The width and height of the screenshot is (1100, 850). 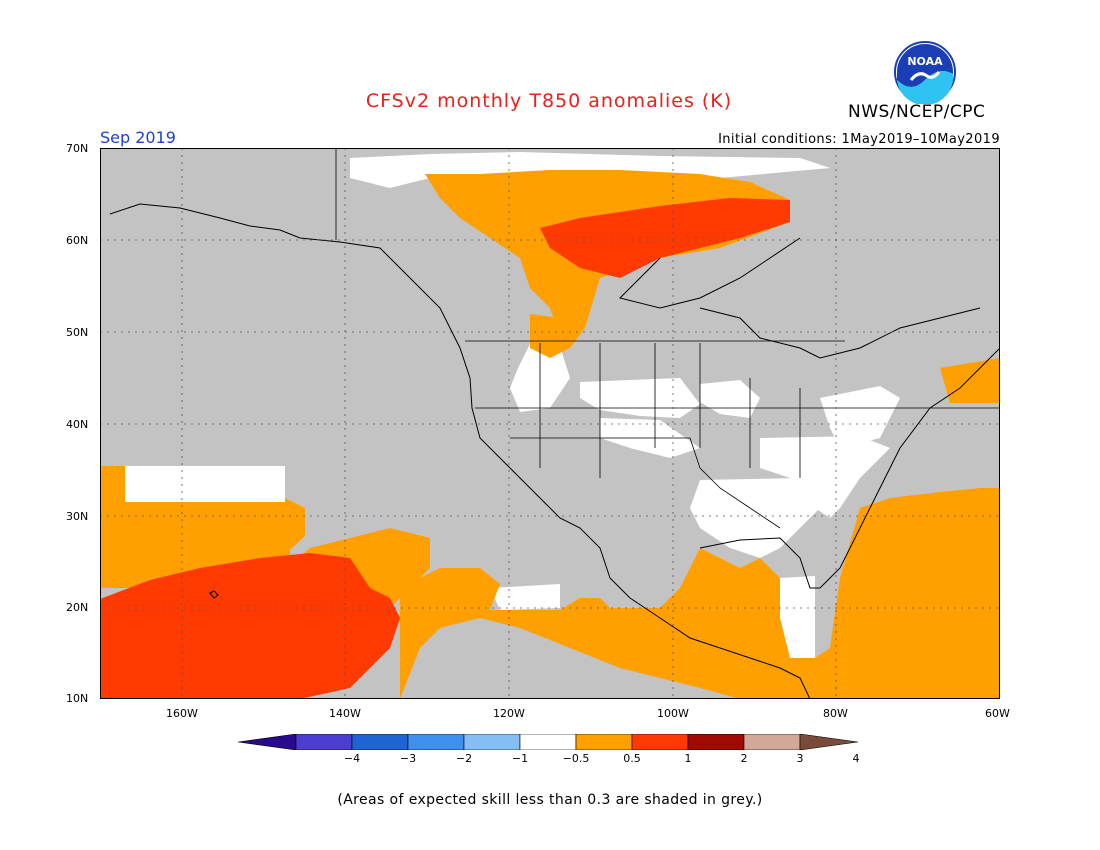 What do you see at coordinates (77, 148) in the screenshot?
I see `lat-label: 70N` at bounding box center [77, 148].